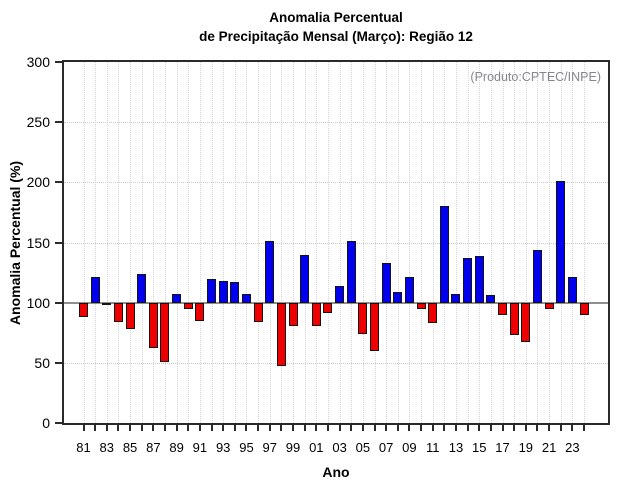  I want to click on bar-2015, so click(479, 279).